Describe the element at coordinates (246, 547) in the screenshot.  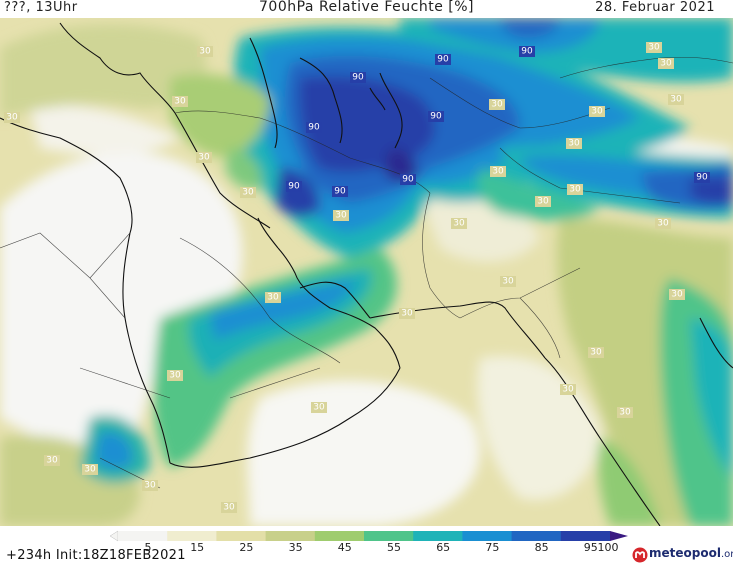
I see `colorbar-tick-label: 25` at that location.